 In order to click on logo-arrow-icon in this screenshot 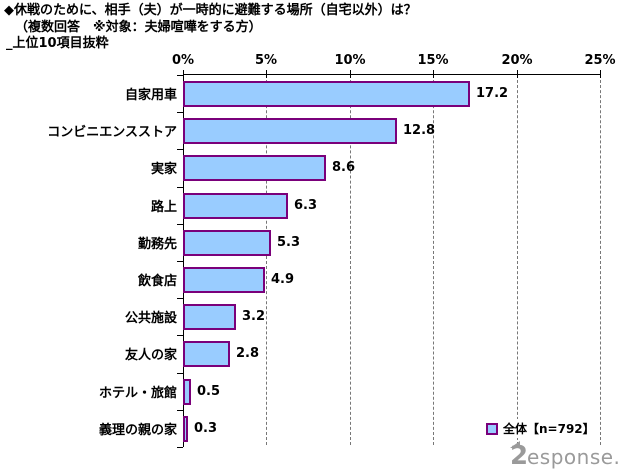, I will do `click(515, 444)`.